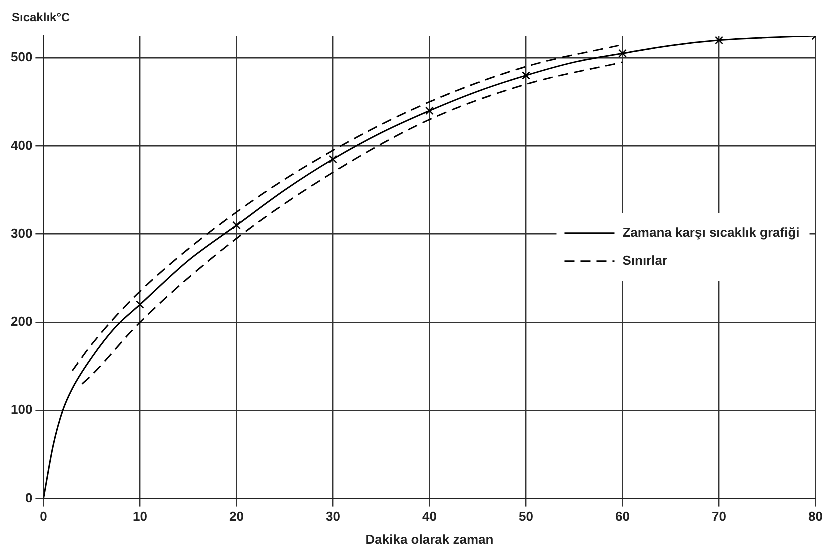 The height and width of the screenshot is (560, 834). Describe the element at coordinates (719, 516) in the screenshot. I see `x-tick-label: 70` at that location.